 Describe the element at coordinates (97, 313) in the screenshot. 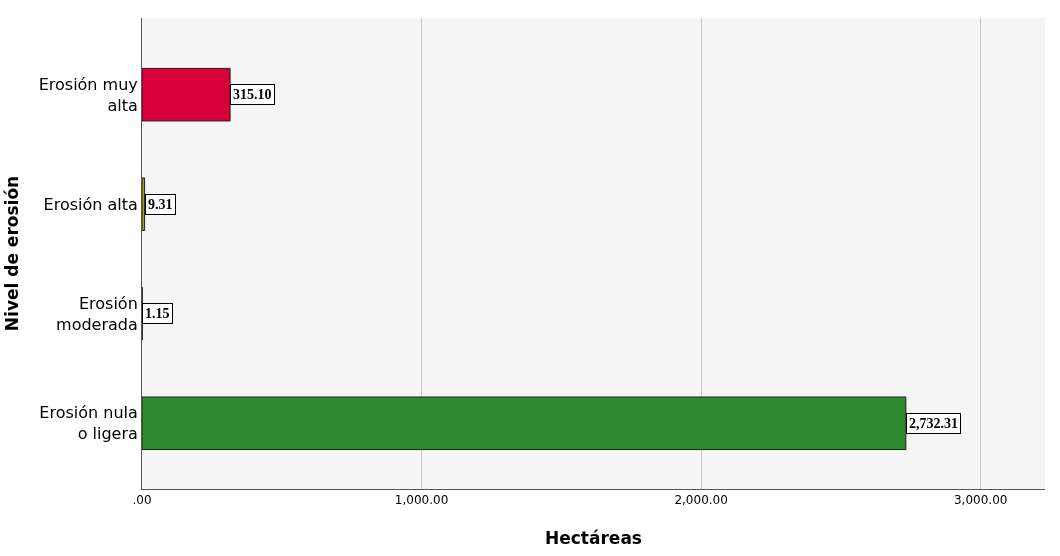

I see `y-tick-label: Erosión moderada` at that location.